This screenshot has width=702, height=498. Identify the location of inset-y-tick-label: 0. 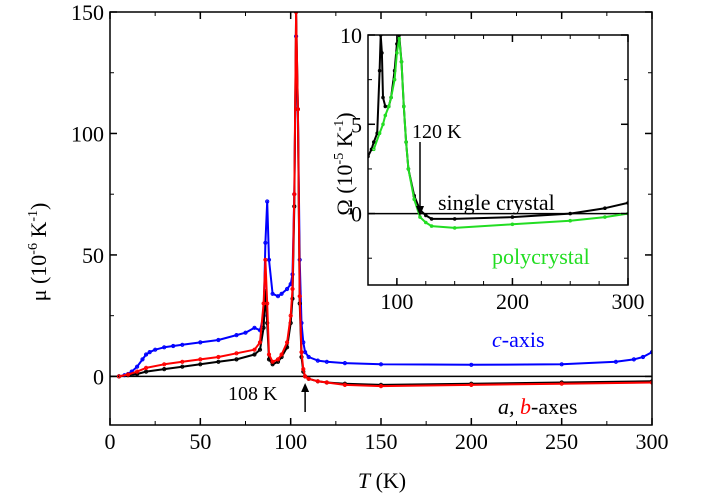
(356, 214).